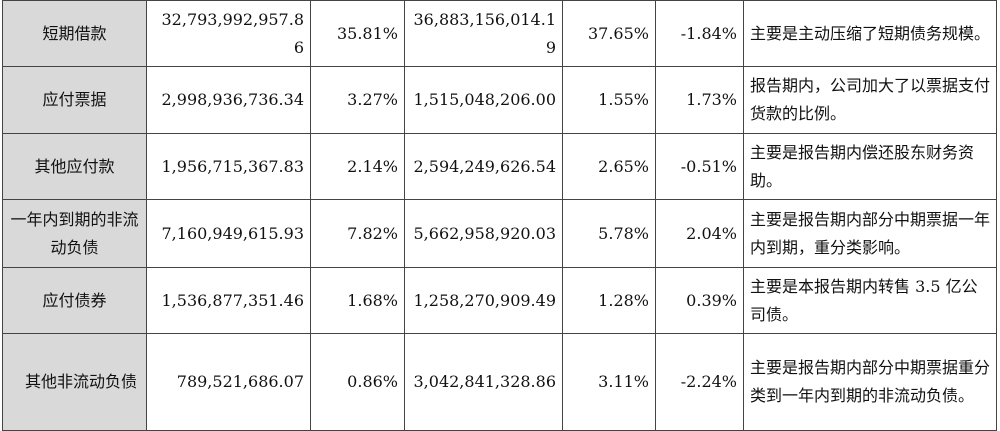 This screenshot has height=431, width=1000. What do you see at coordinates (357, 100) in the screenshot?
I see `current-ratio-cell: 3.27%` at bounding box center [357, 100].